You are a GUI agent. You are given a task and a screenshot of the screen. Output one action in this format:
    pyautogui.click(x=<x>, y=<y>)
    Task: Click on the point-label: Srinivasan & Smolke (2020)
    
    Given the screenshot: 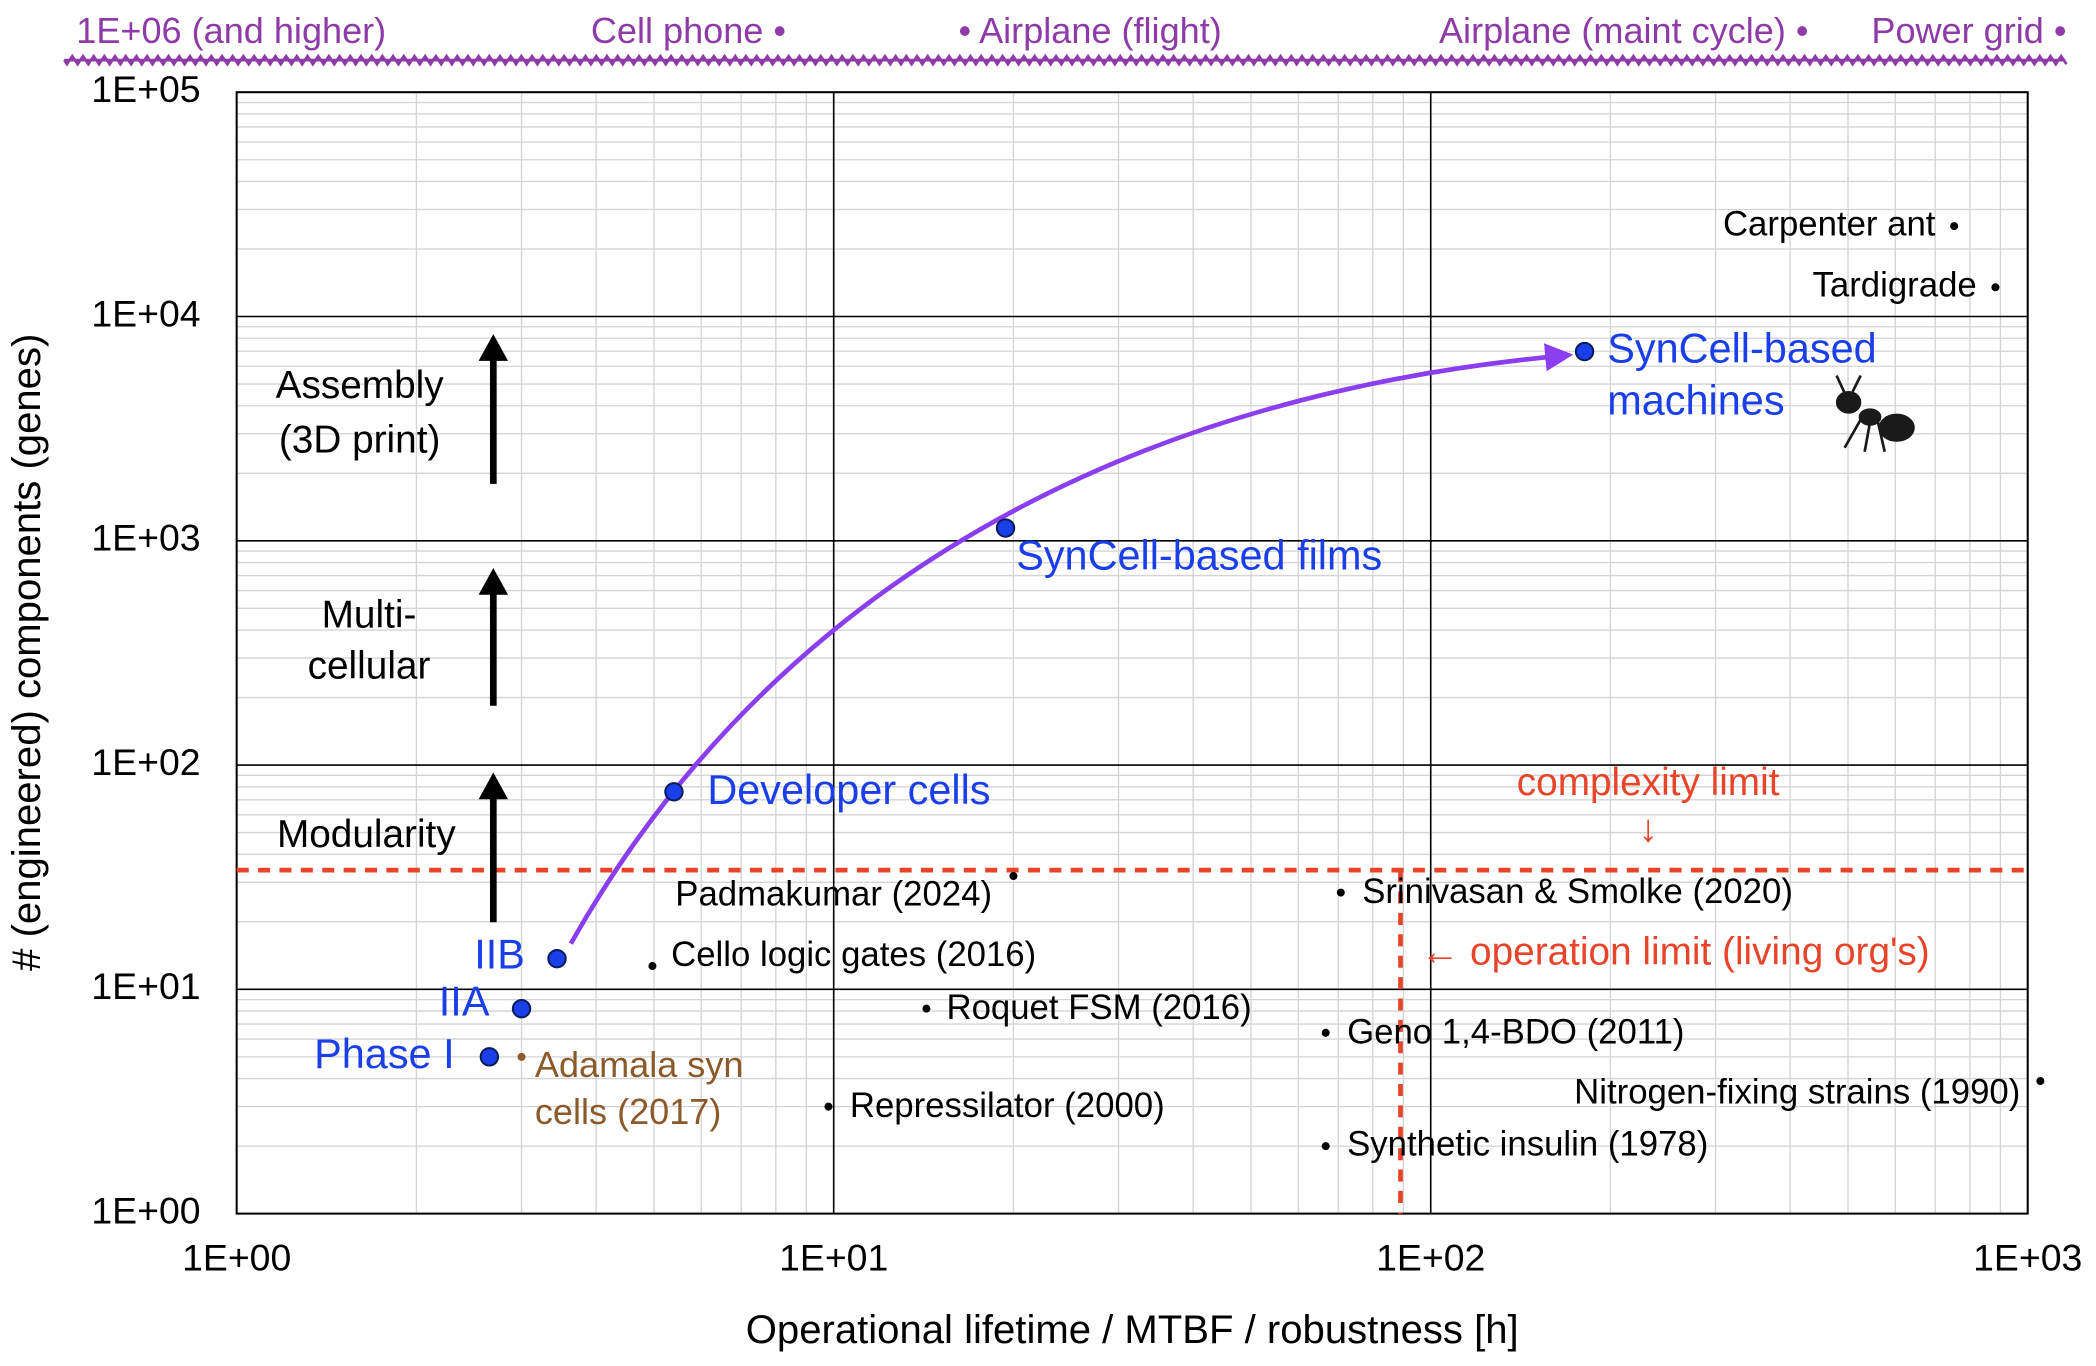 What is the action you would take?
    pyautogui.click(x=1577, y=892)
    